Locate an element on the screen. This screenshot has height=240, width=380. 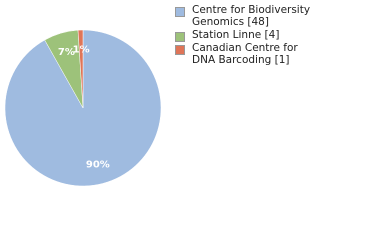
legend-label: Canadian Centre for DNA Barcoding [1] is located at coordinates (245, 54).